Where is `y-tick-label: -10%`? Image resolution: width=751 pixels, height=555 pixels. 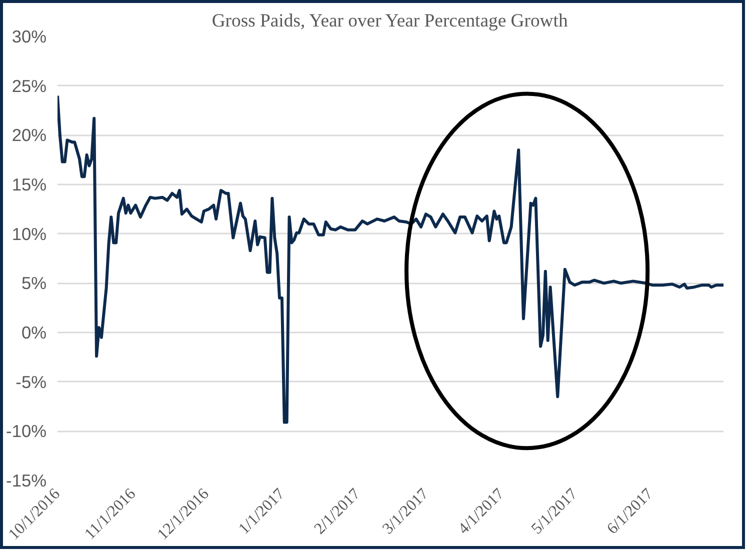
y-tick-label: -10% is located at coordinates (26, 431).